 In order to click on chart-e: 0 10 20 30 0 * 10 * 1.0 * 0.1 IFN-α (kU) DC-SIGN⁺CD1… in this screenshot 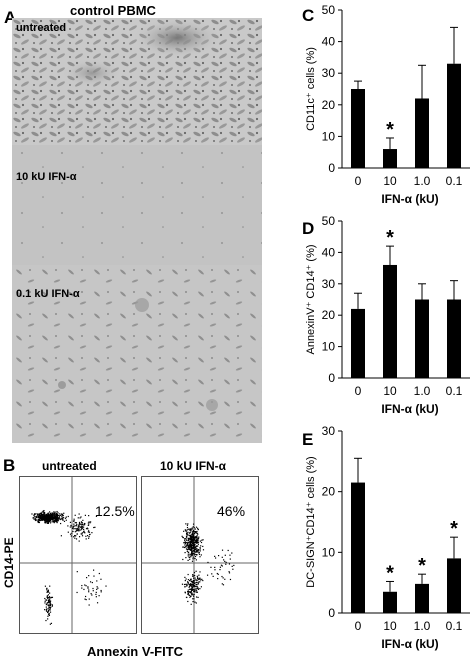, I will do `click(387, 537)`.